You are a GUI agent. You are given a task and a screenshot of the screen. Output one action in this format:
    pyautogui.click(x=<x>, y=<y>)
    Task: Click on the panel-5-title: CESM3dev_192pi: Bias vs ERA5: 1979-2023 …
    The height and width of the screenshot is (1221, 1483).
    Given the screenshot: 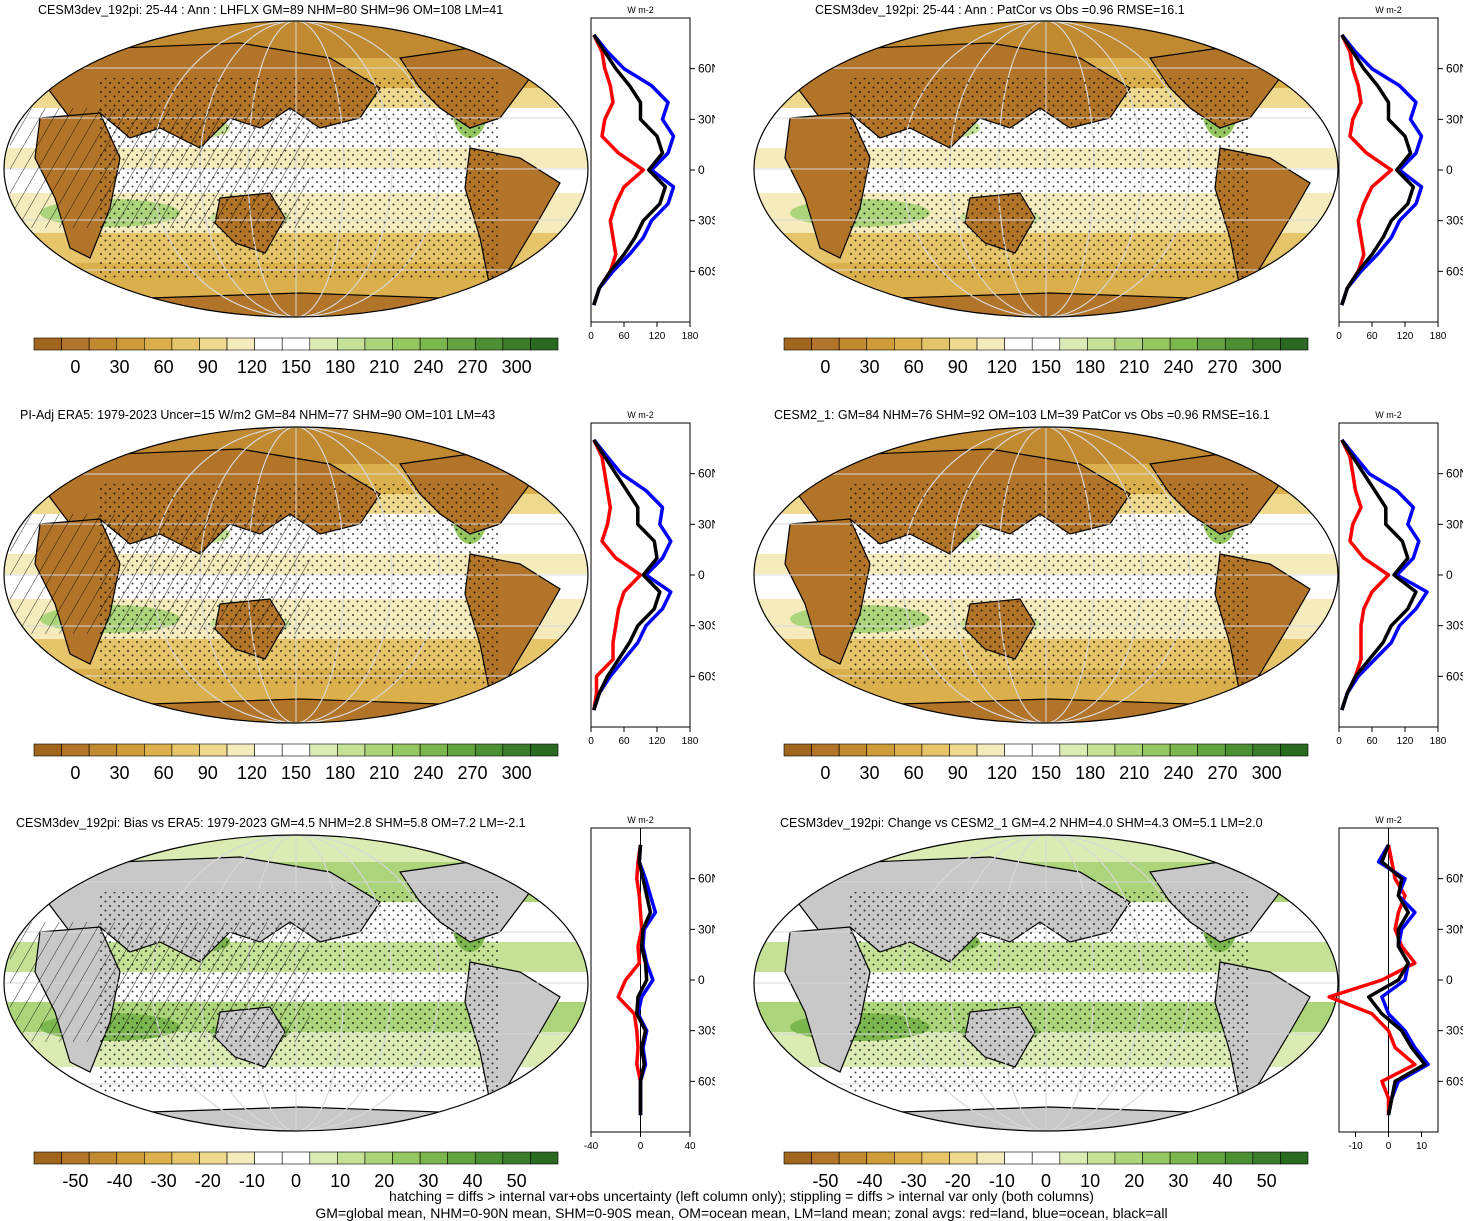 What is the action you would take?
    pyautogui.click(x=271, y=823)
    